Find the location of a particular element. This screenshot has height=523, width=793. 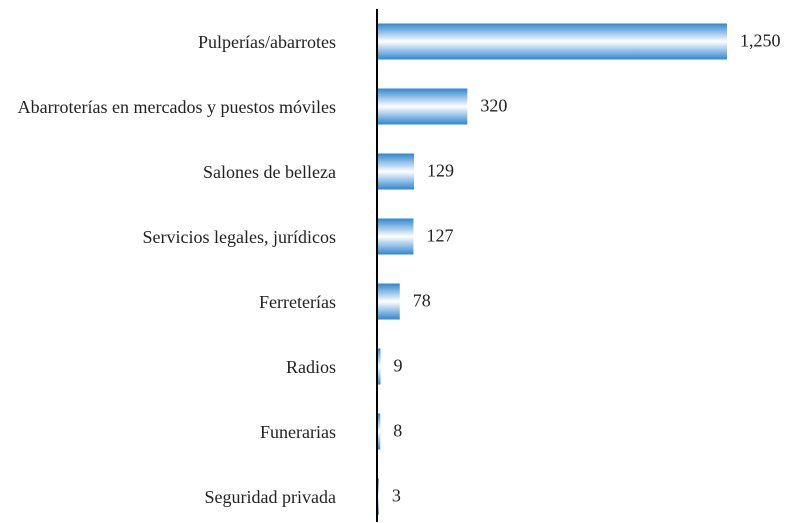

value-label: 8 is located at coordinates (397, 431).